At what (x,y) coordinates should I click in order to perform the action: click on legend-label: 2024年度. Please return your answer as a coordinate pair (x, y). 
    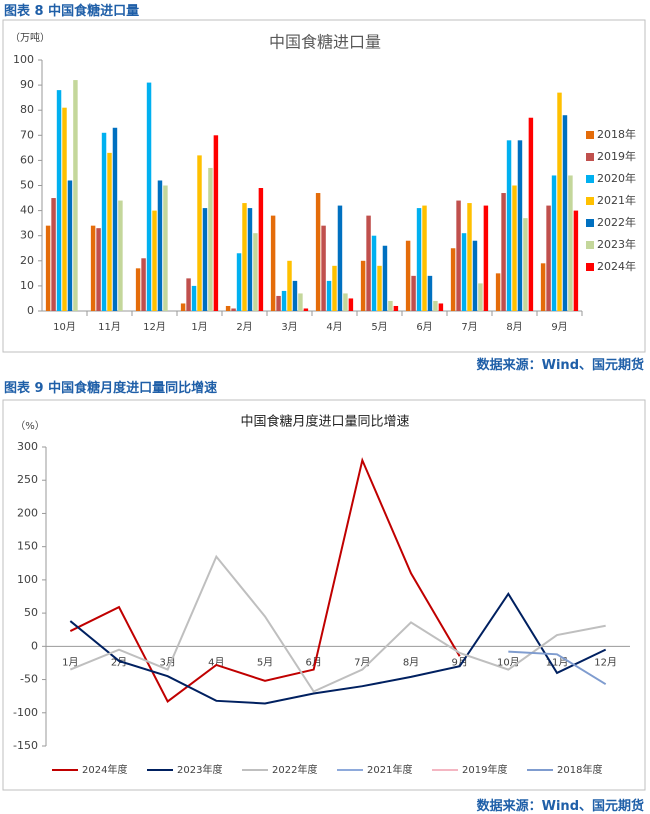
    Looking at the image, I should click on (104, 769).